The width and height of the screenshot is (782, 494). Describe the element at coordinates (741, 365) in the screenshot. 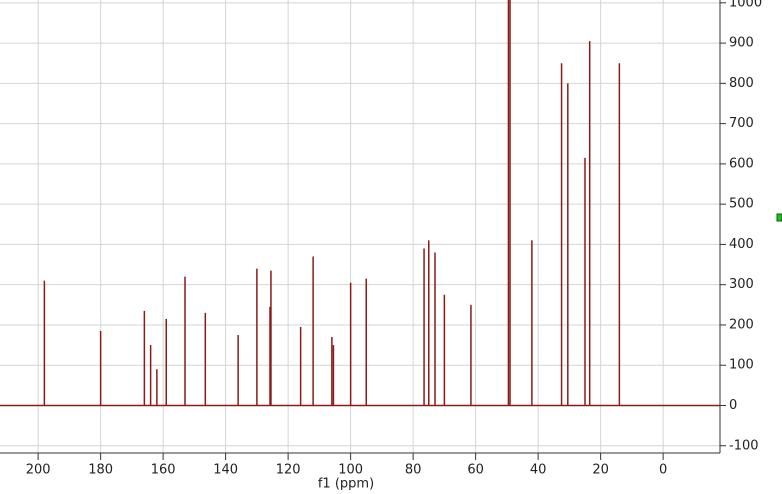

I see `y-tick-label: 100` at that location.